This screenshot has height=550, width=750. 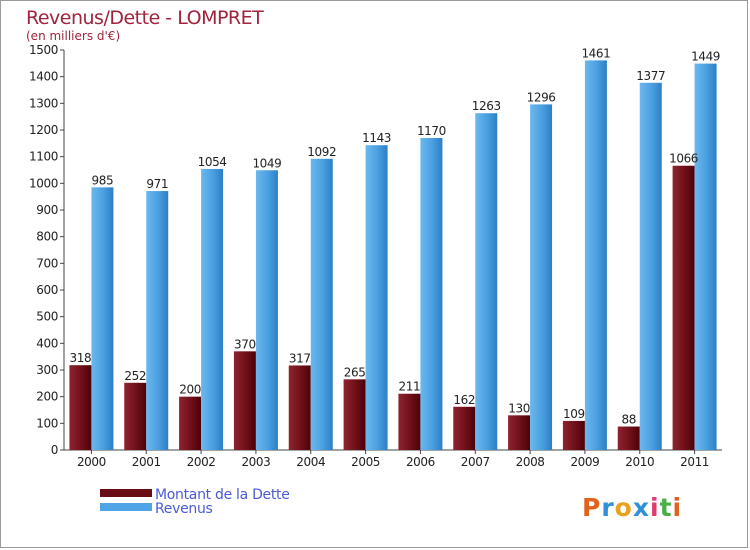 What do you see at coordinates (650, 76) in the screenshot?
I see `data-label-revenus: 1377` at bounding box center [650, 76].